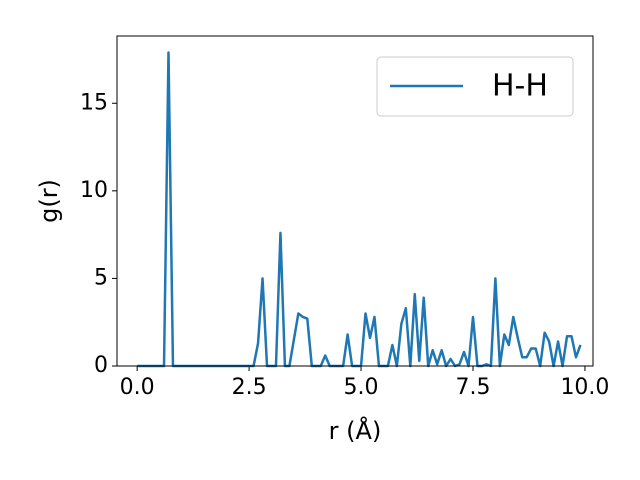 This screenshot has height=480, width=640. Describe the element at coordinates (355, 430) in the screenshot. I see `x-axis-label: r (Å)` at that location.